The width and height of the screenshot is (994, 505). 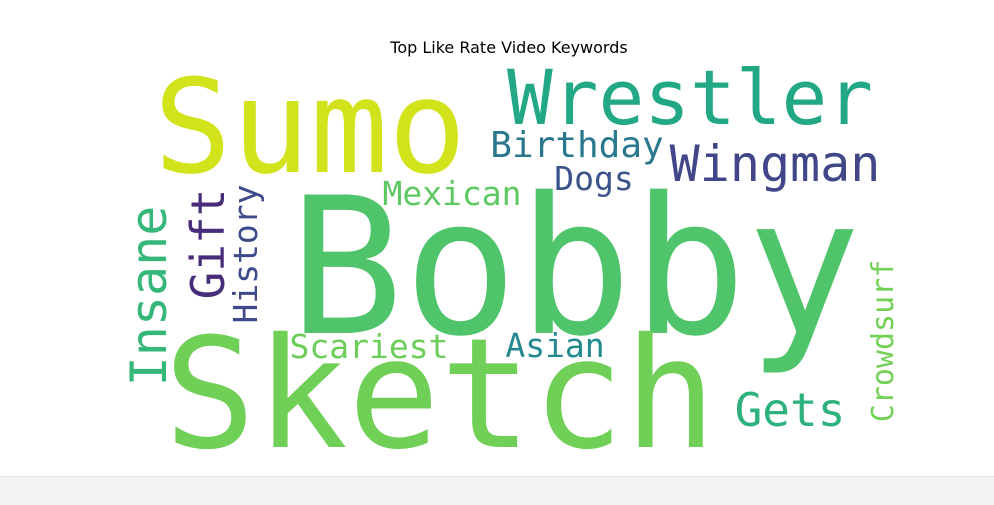 What do you see at coordinates (208, 244) in the screenshot?
I see `word-gift: Gift` at bounding box center [208, 244].